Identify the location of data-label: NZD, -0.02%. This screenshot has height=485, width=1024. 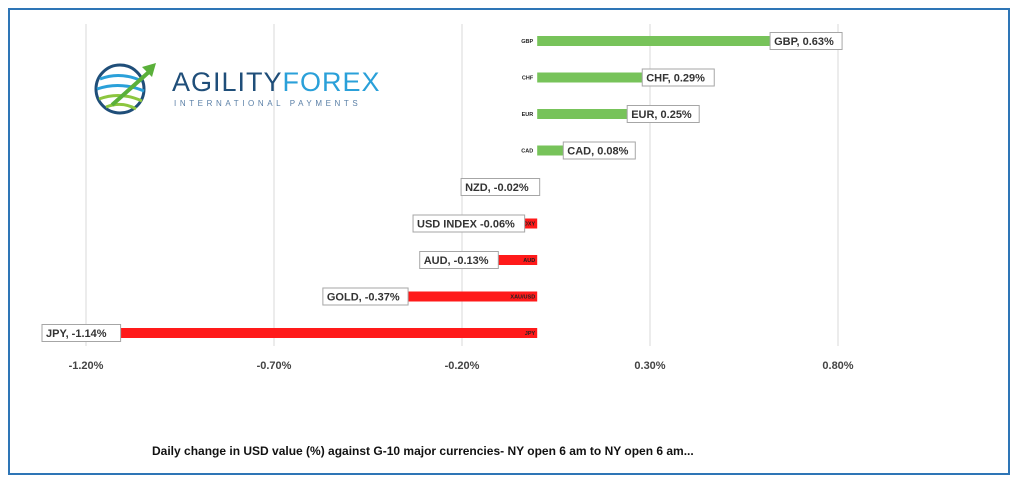
(497, 188).